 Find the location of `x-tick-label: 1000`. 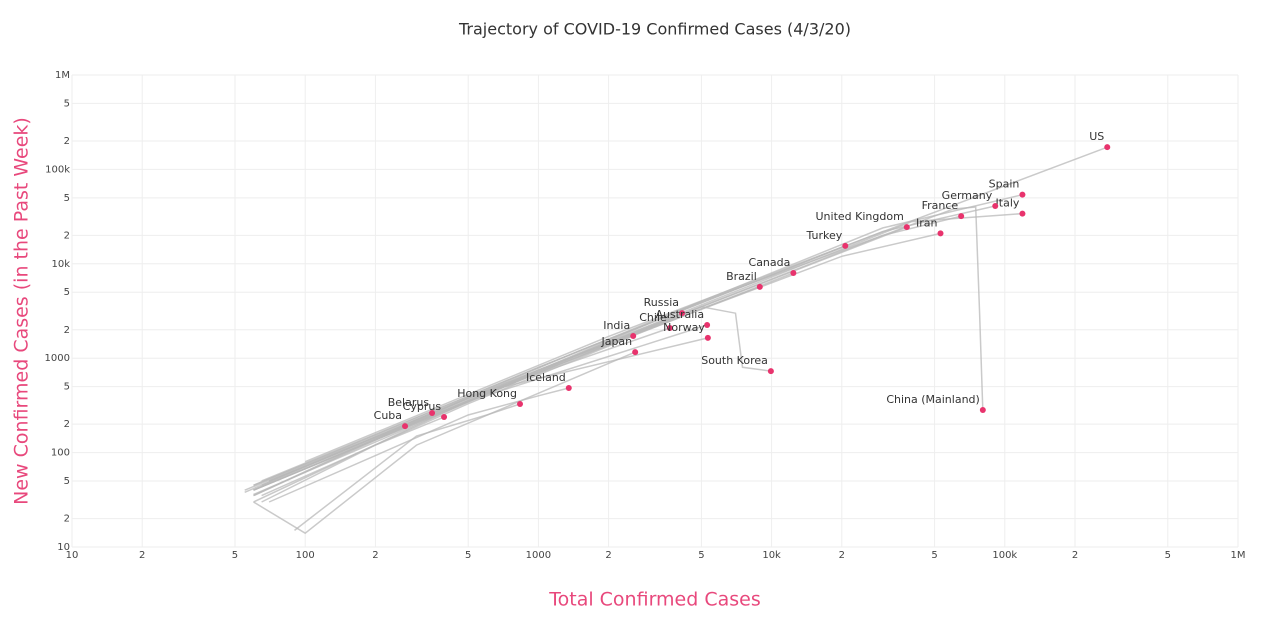

x-tick-label: 1000 is located at coordinates (538, 555).